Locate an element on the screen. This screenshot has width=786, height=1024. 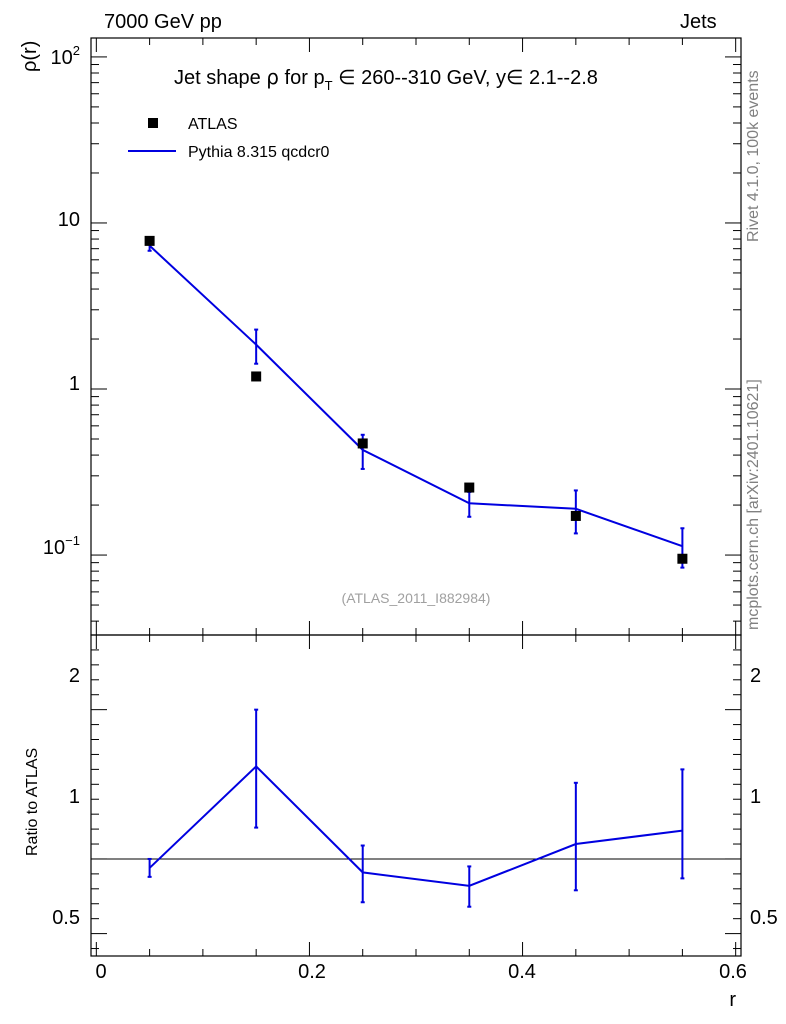
legend: ATLAS Pythia 8.315 qcdcr0 is located at coordinates (229, 138).